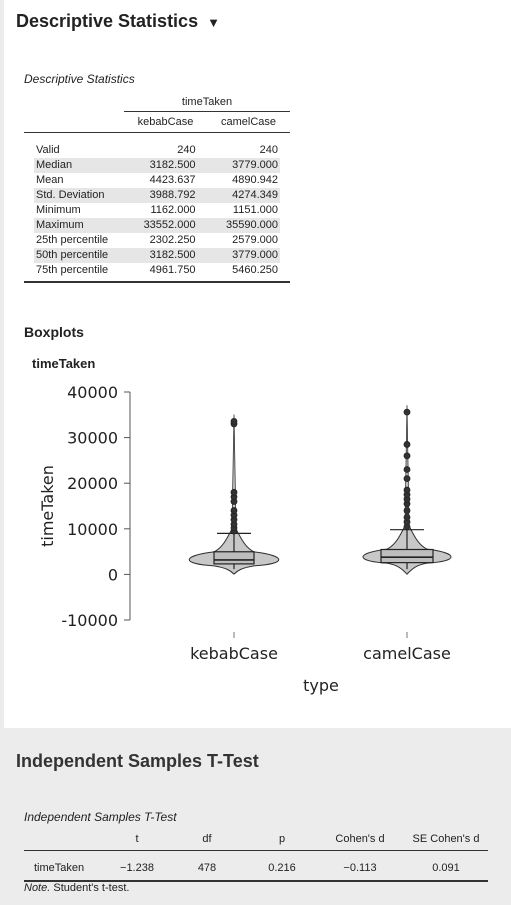 The image size is (511, 905). I want to click on x-tick-label: camelCase, so click(407, 653).